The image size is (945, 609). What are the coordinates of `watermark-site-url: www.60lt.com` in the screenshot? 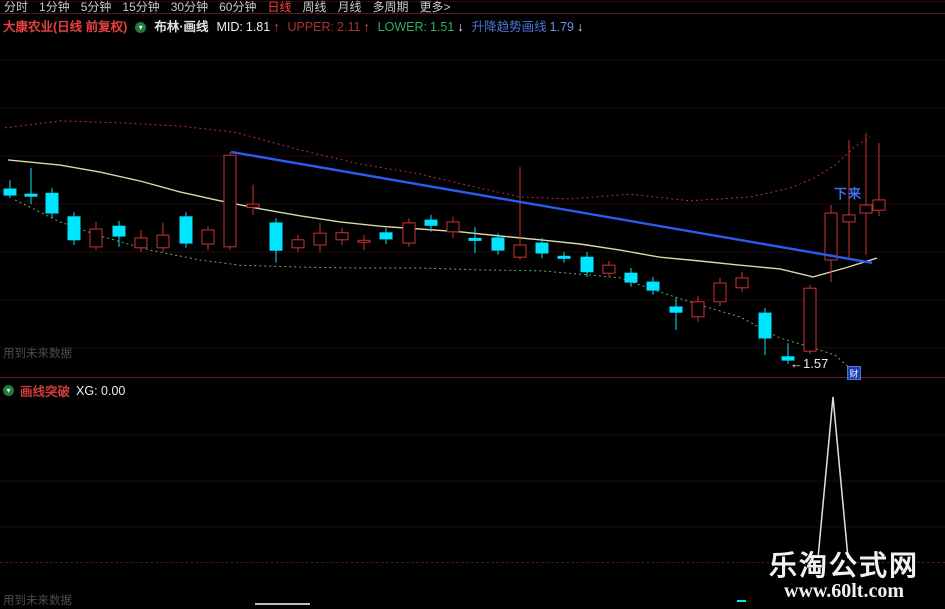 It's located at (844, 591).